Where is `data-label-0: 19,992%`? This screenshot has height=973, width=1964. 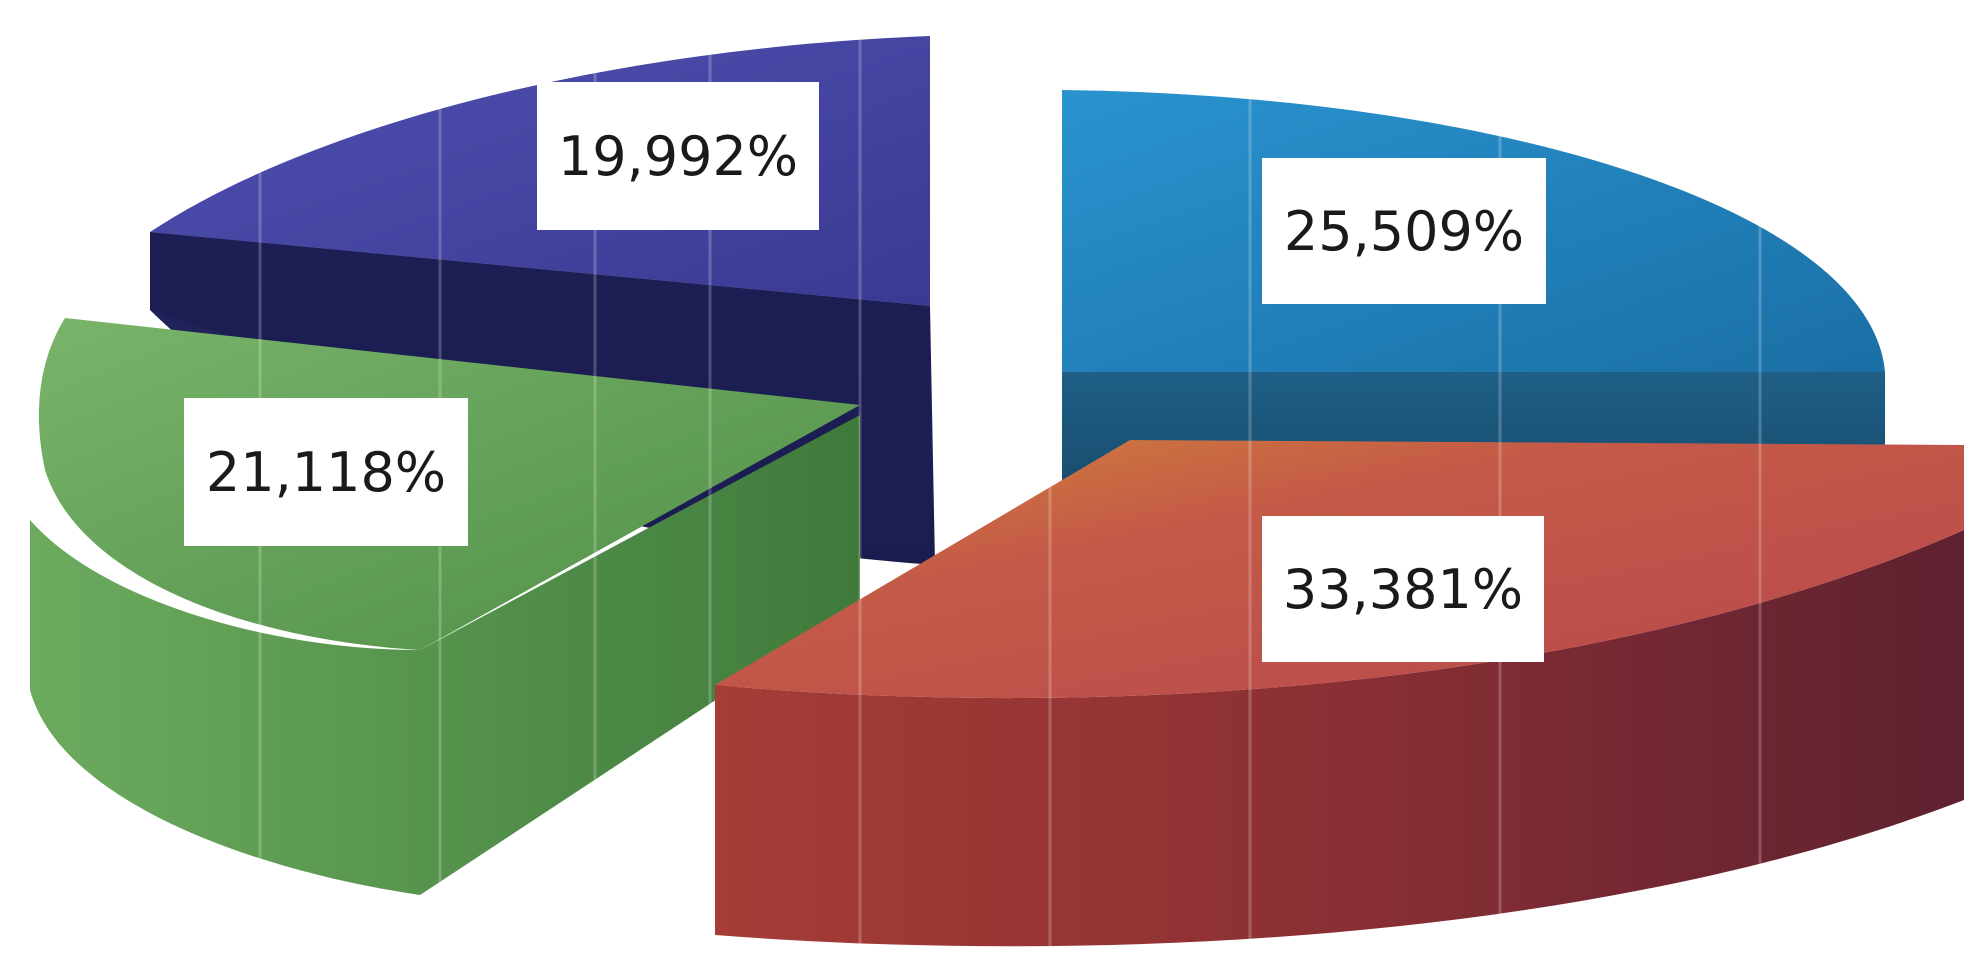
data-label-0: 19,992% is located at coordinates (678, 156).